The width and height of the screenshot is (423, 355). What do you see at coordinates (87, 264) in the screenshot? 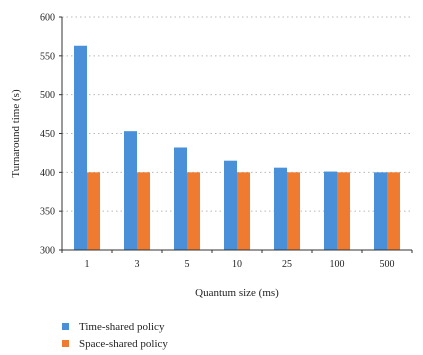
I see `x-tick-label: 1` at bounding box center [87, 264].